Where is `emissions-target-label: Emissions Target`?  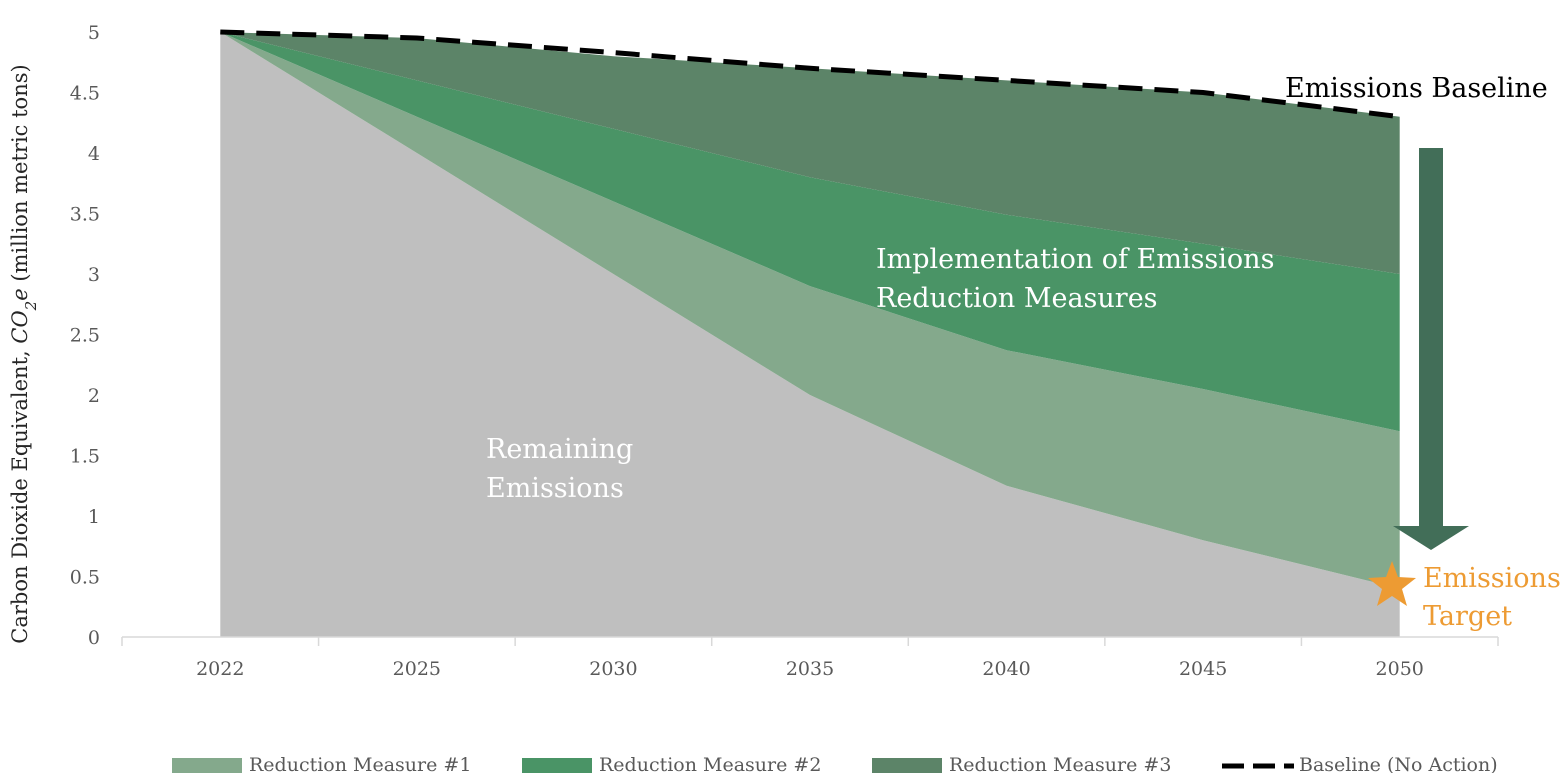
emissions-target-label: Emissions Target is located at coordinates (1492, 597).